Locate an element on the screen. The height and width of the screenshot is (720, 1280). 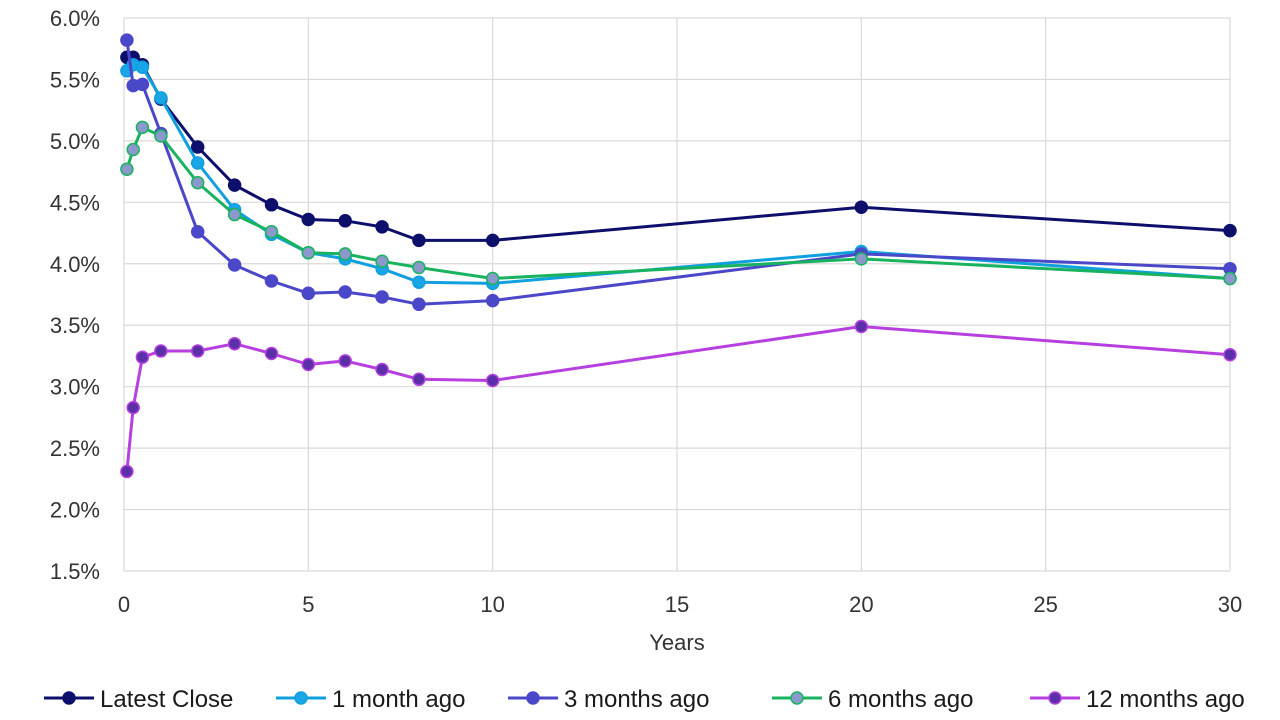
x-tick-label: 5 is located at coordinates (308, 604).